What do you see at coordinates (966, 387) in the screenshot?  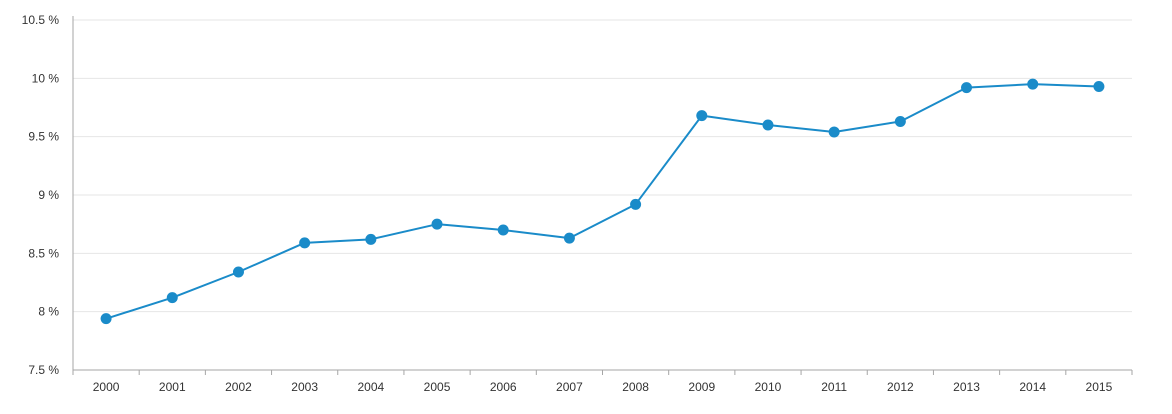 I see `x-tick-label: 2013` at bounding box center [966, 387].